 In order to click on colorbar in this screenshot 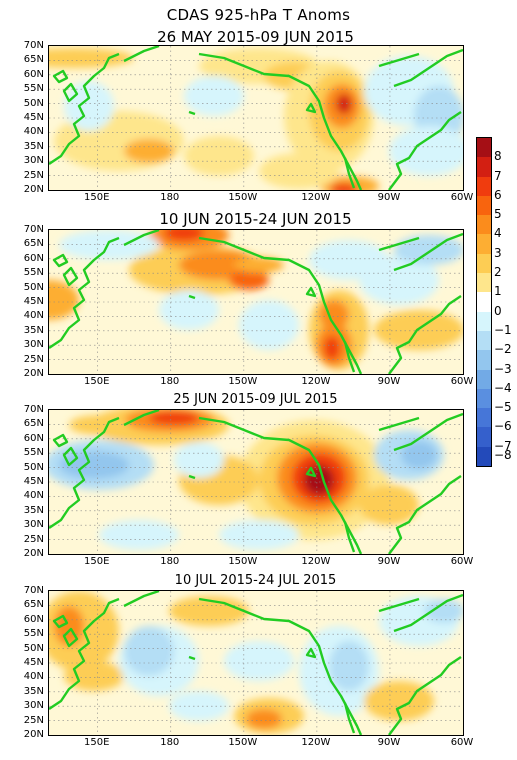, I will do `click(484, 302)`.